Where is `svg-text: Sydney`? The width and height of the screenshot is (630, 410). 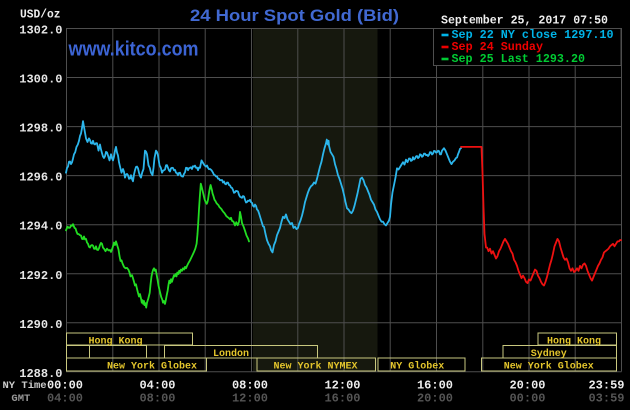 svg-text: Sydney is located at coordinates (549, 354).